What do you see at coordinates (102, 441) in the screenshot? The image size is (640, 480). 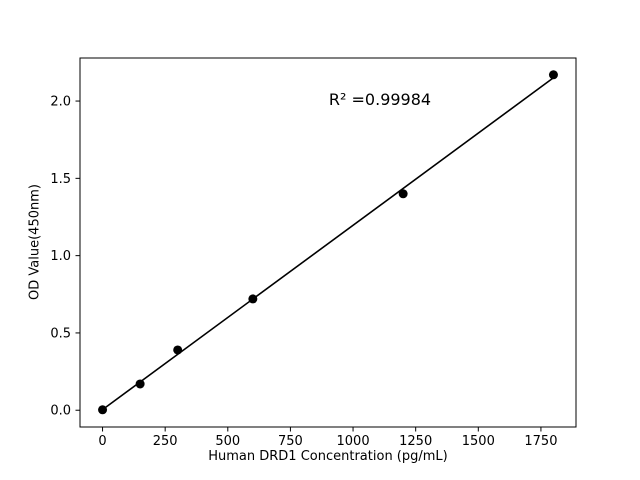 I see `x-tick-label: 0` at bounding box center [102, 441].